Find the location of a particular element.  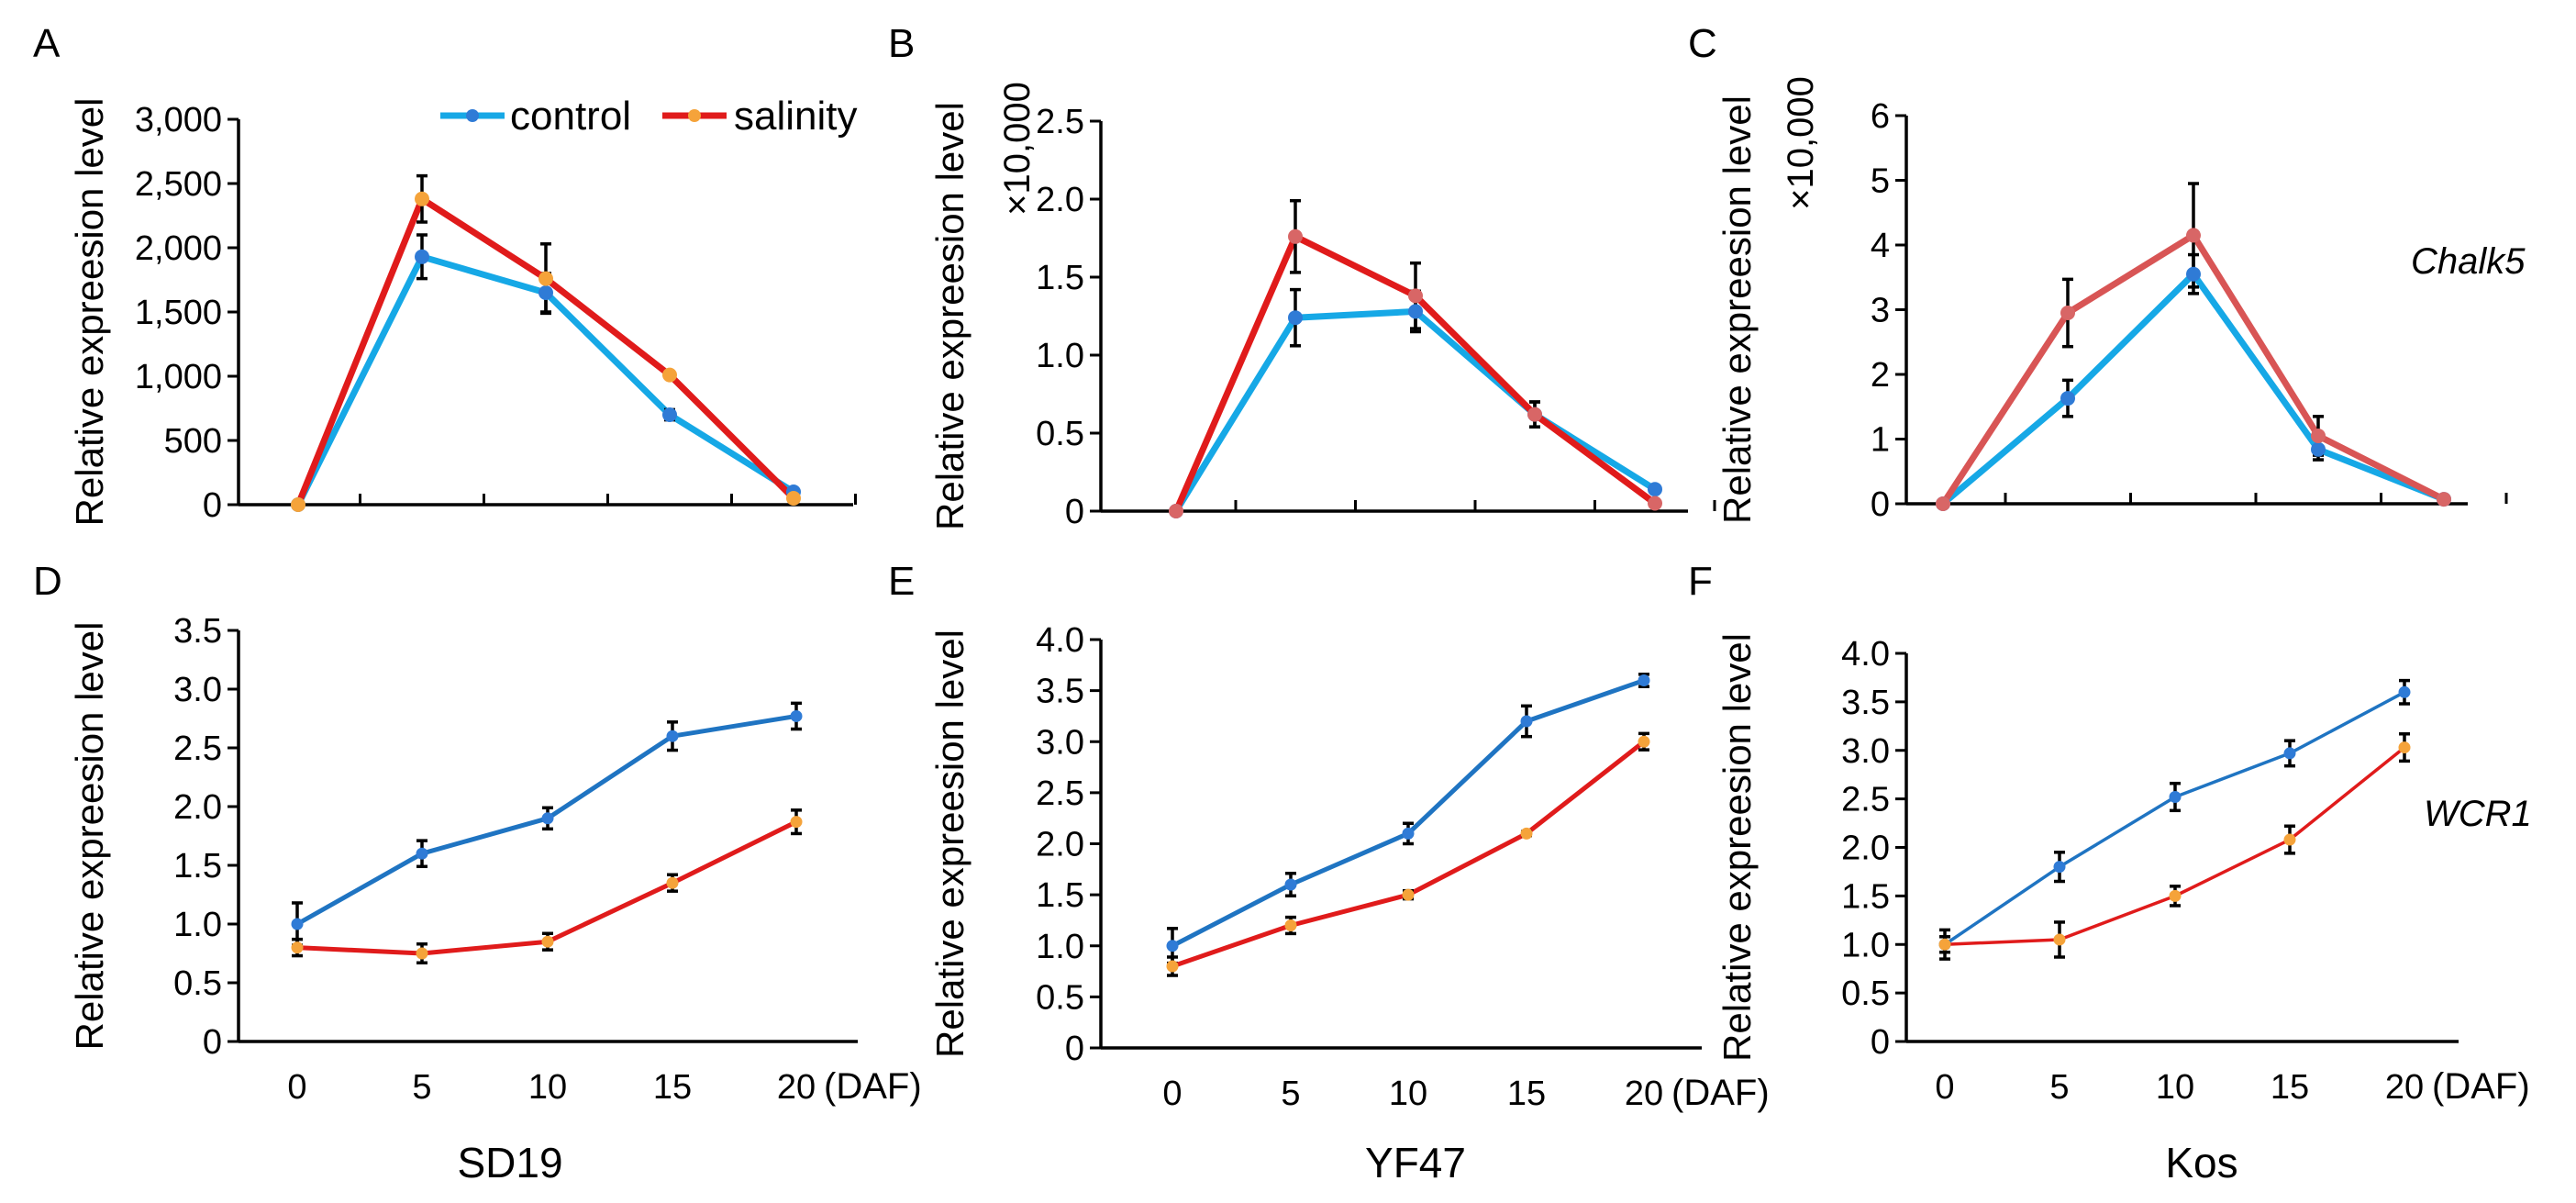

panel-letter-d: D is located at coordinates (47, 581).